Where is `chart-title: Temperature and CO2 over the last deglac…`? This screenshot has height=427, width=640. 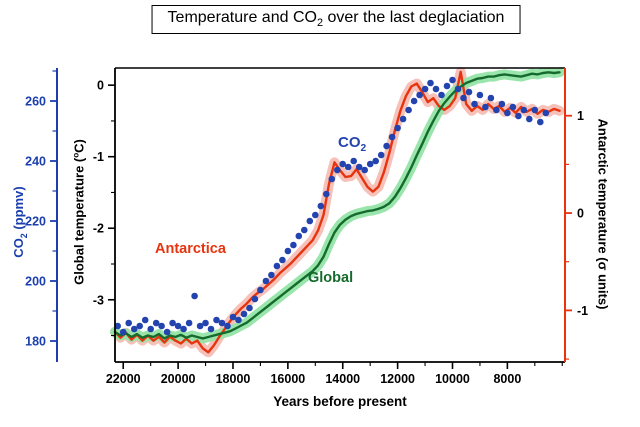 chart-title: Temperature and CO2 over the last deglac… is located at coordinates (336, 20).